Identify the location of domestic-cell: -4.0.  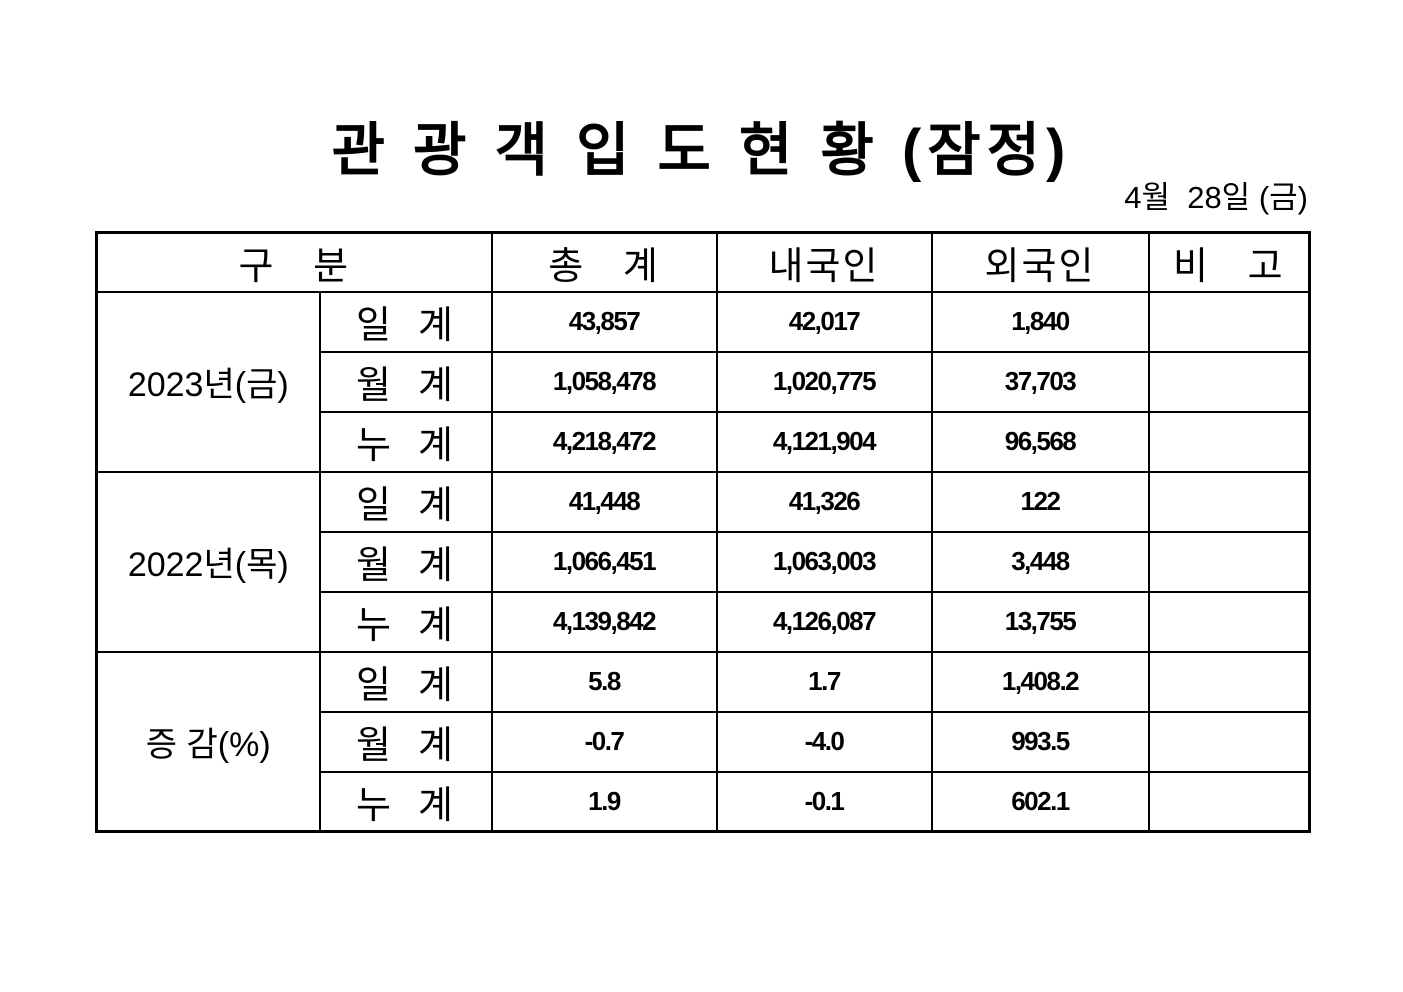
(824, 741).